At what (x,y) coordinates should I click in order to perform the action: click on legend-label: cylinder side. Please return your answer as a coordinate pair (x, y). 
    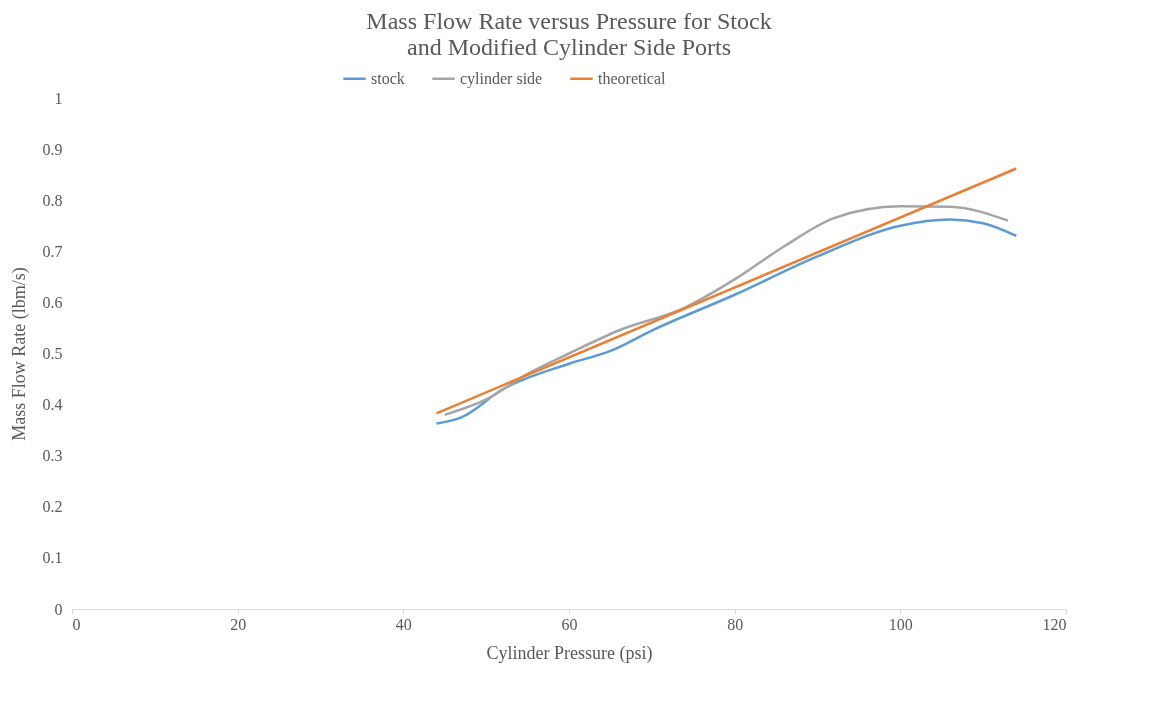
    Looking at the image, I should click on (501, 78).